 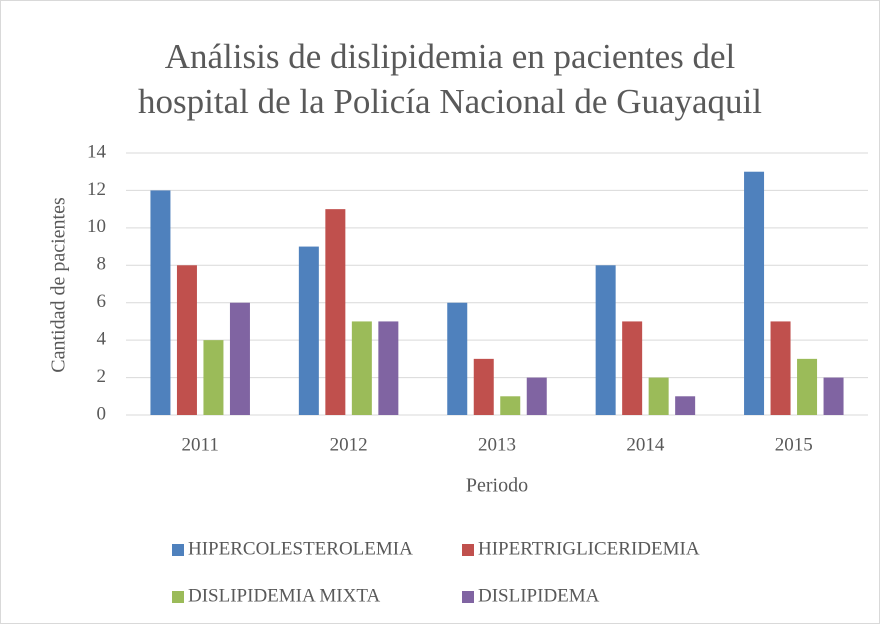 I want to click on y-tick-label: 4, so click(x=102, y=339).